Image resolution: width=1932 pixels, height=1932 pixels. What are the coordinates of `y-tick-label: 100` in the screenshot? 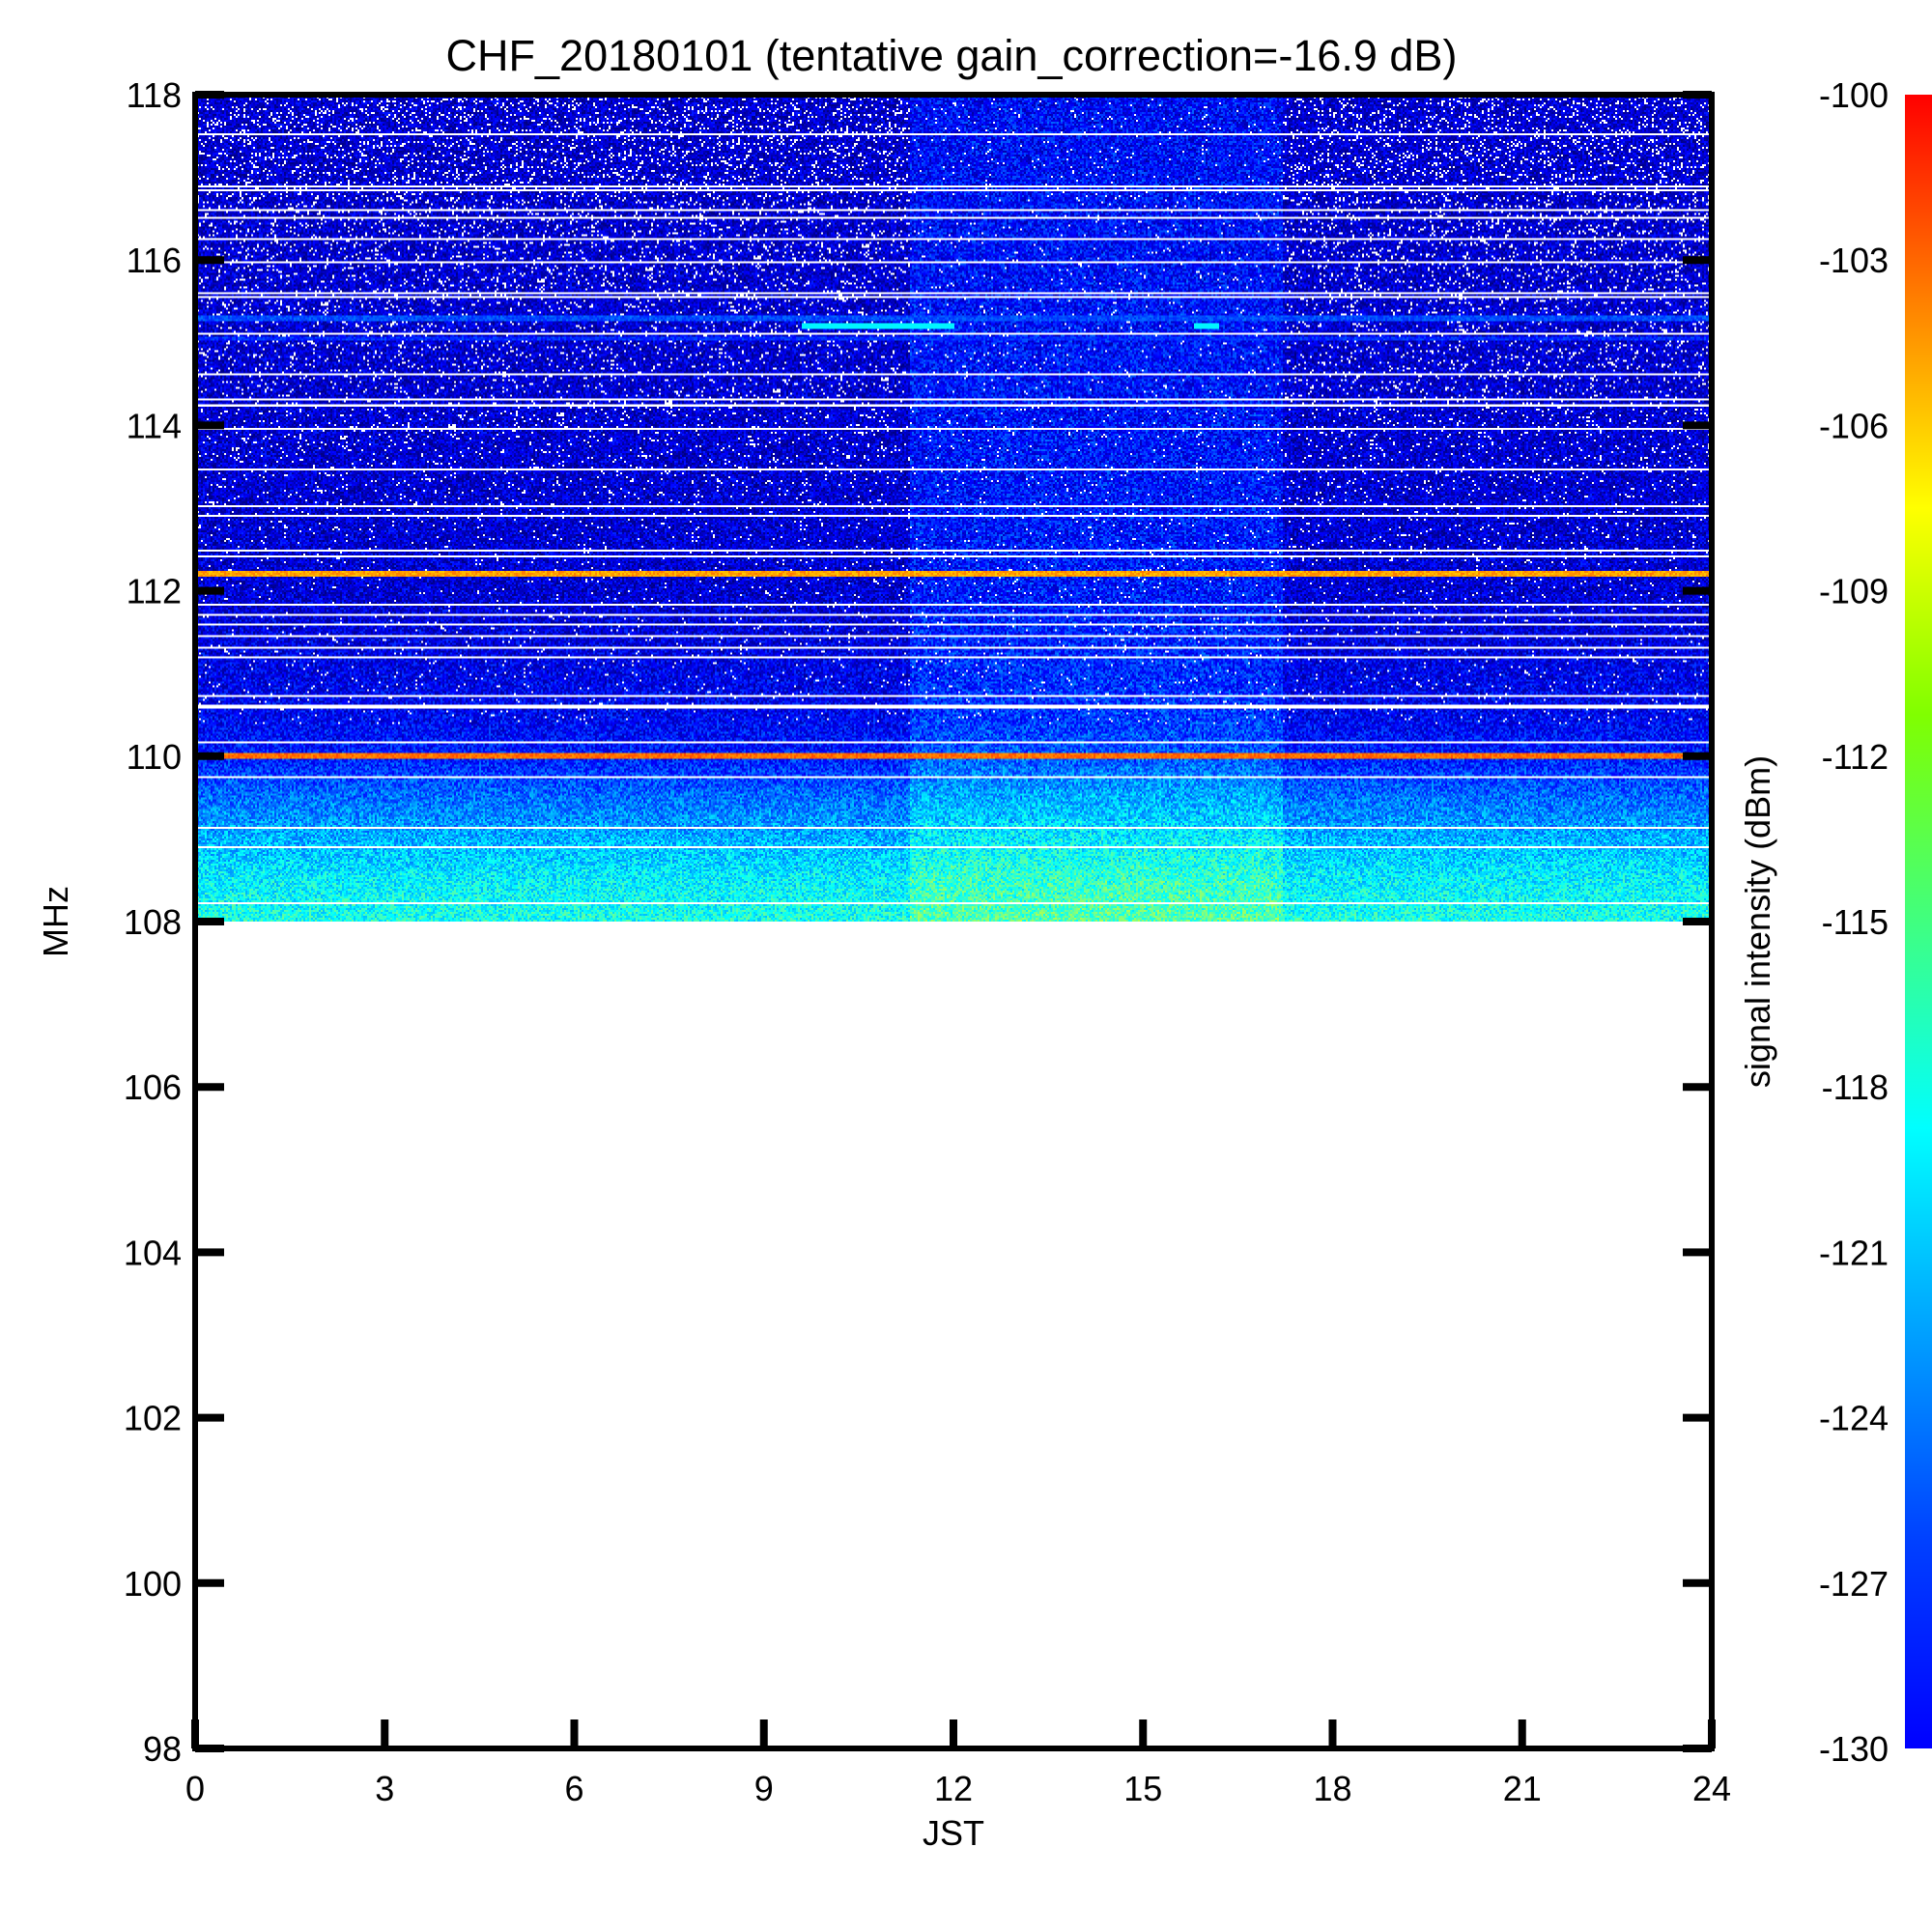 It's located at (153, 1584).